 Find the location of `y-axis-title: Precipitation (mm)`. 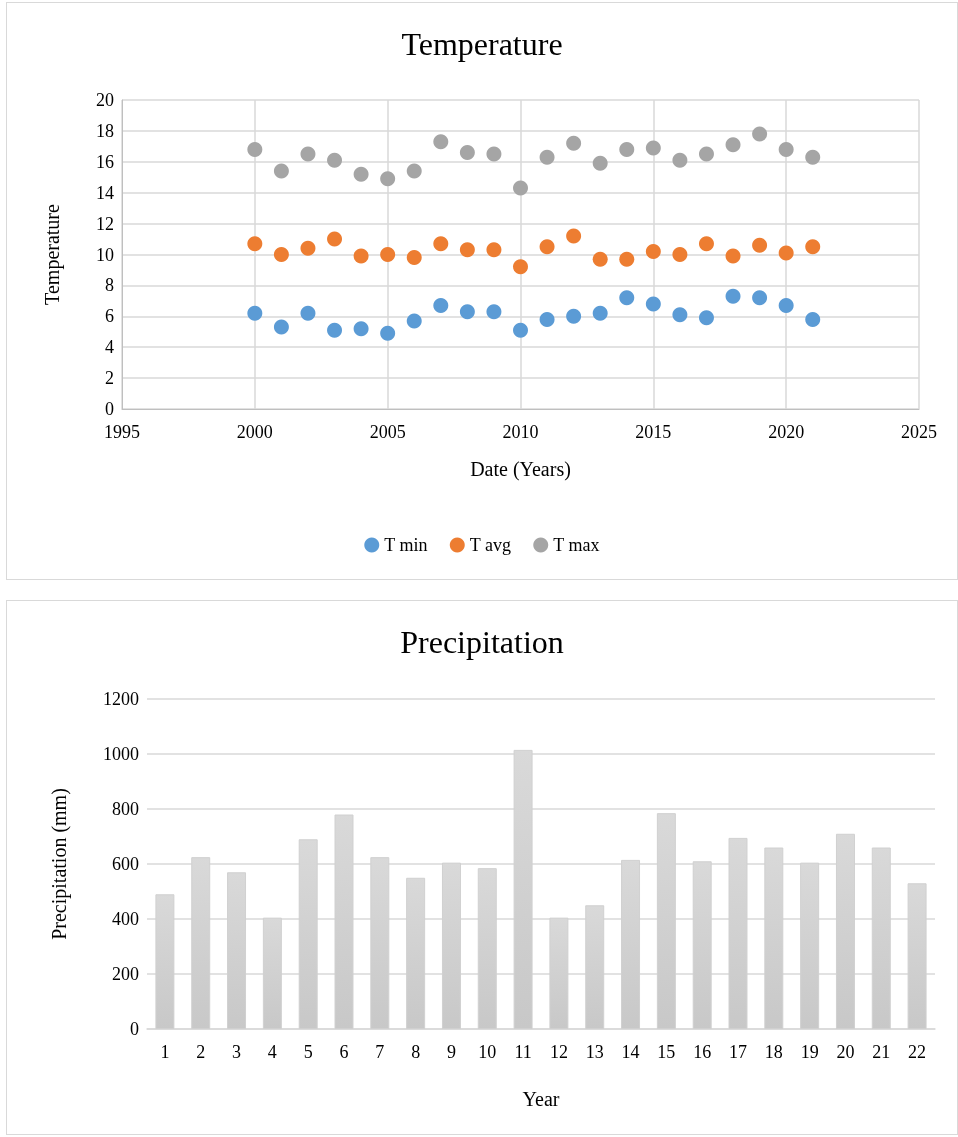

y-axis-title: Precipitation (mm) is located at coordinates (59, 864).